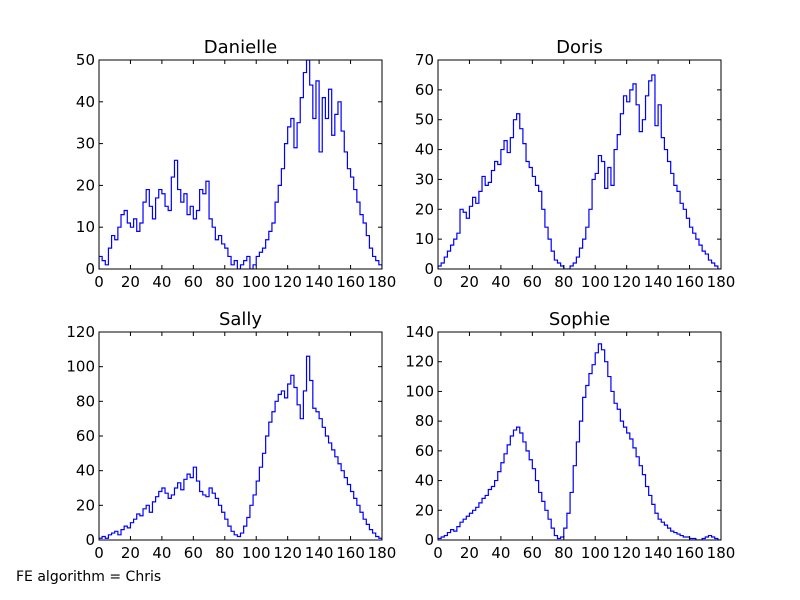 Image resolution: width=800 pixels, height=600 pixels. What do you see at coordinates (240, 47) in the screenshot?
I see `subplot-title: Danielle` at bounding box center [240, 47].